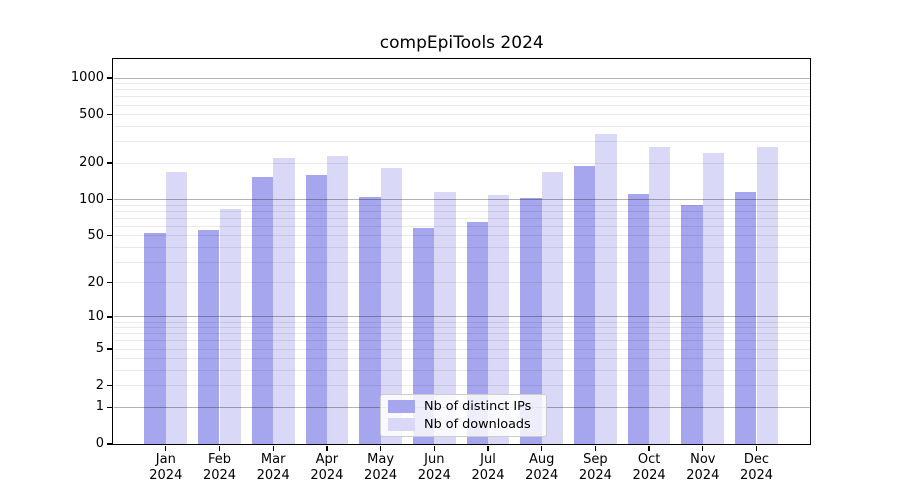  Describe the element at coordinates (95, 235) in the screenshot. I see `y-tick-label-50: 50` at that location.